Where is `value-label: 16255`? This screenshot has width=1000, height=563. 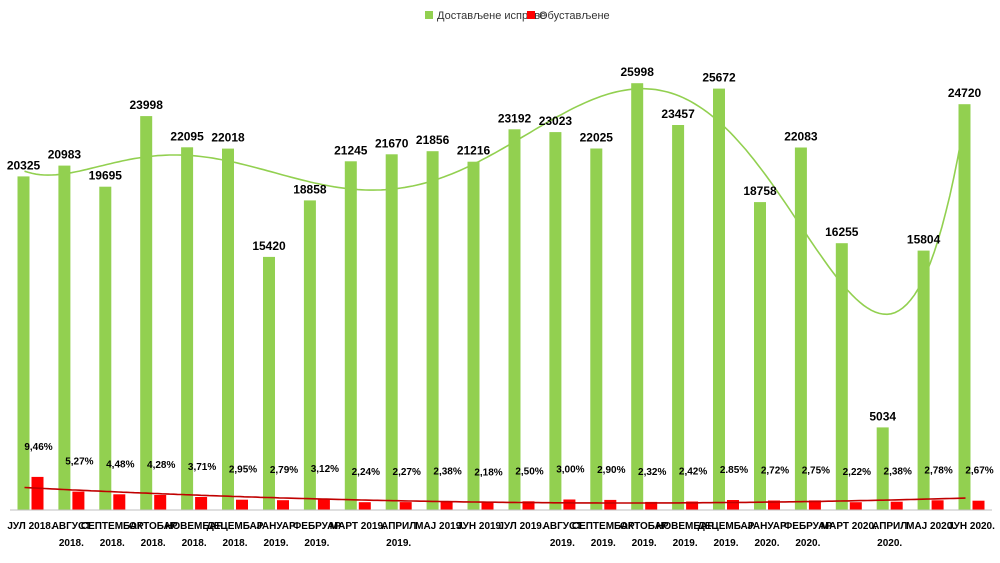
value-label: 16255 is located at coordinates (842, 232).